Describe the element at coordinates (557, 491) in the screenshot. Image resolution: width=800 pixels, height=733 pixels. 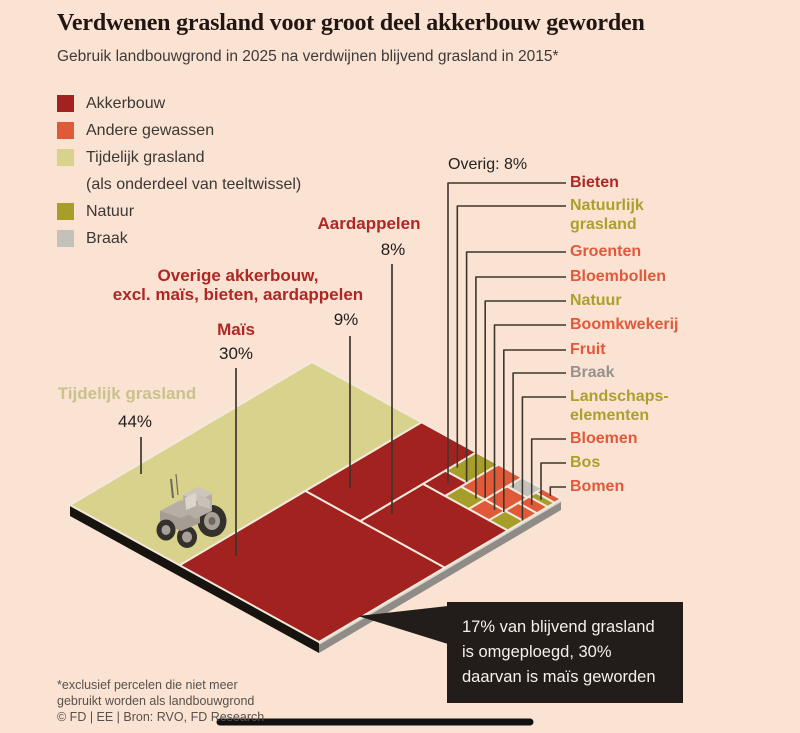
I see `pointer-line-bomen` at that location.